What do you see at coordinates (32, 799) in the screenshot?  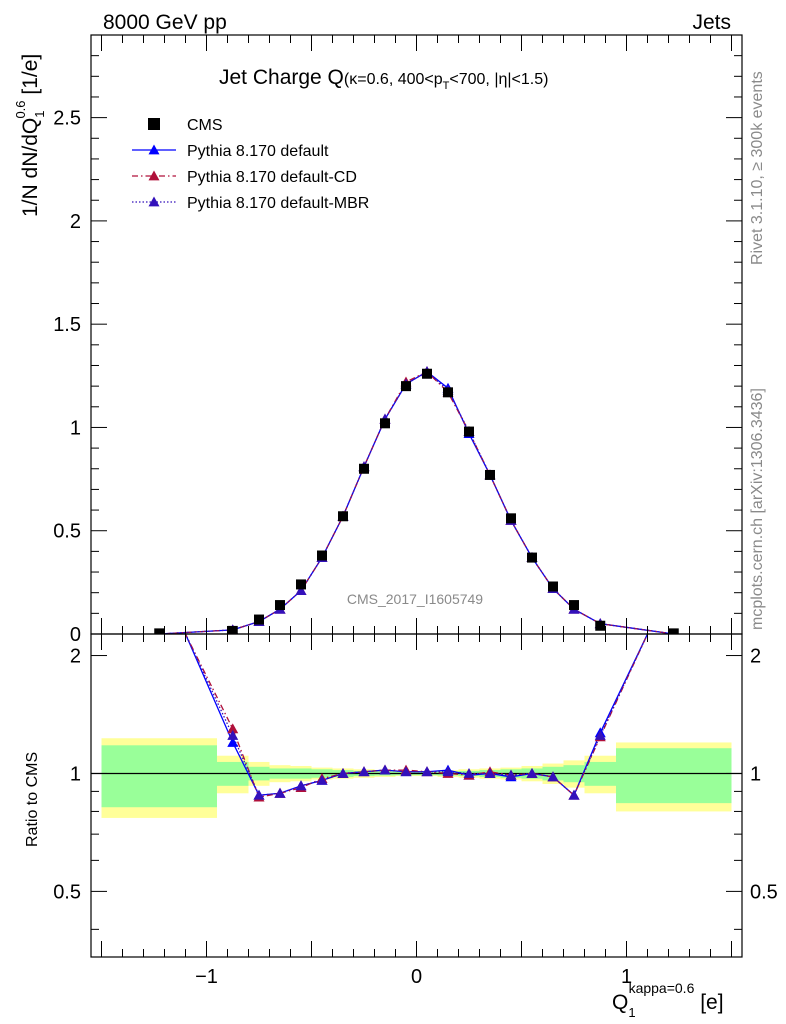 I see `ratio-y-axis-label: Ratio to CMS` at bounding box center [32, 799].